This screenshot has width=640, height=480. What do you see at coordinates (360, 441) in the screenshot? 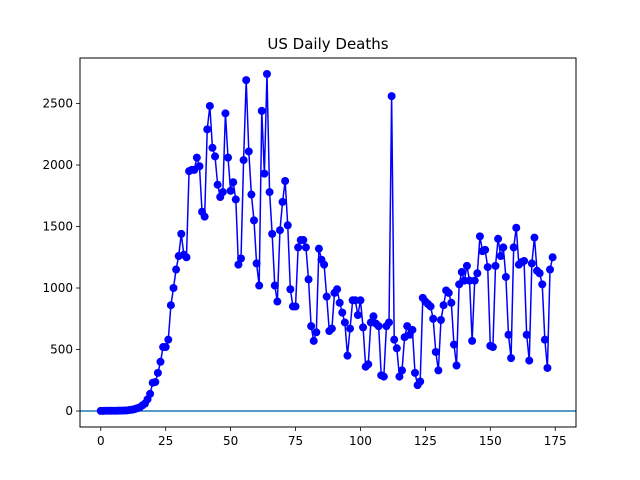
I see `x-tick-label: 100` at bounding box center [360, 441].